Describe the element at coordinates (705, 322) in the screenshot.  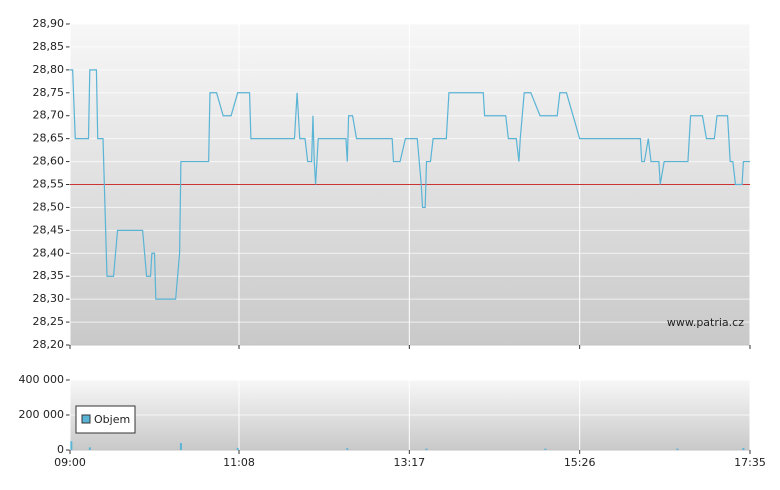
I see `watermark: www.patria.cz` at that location.